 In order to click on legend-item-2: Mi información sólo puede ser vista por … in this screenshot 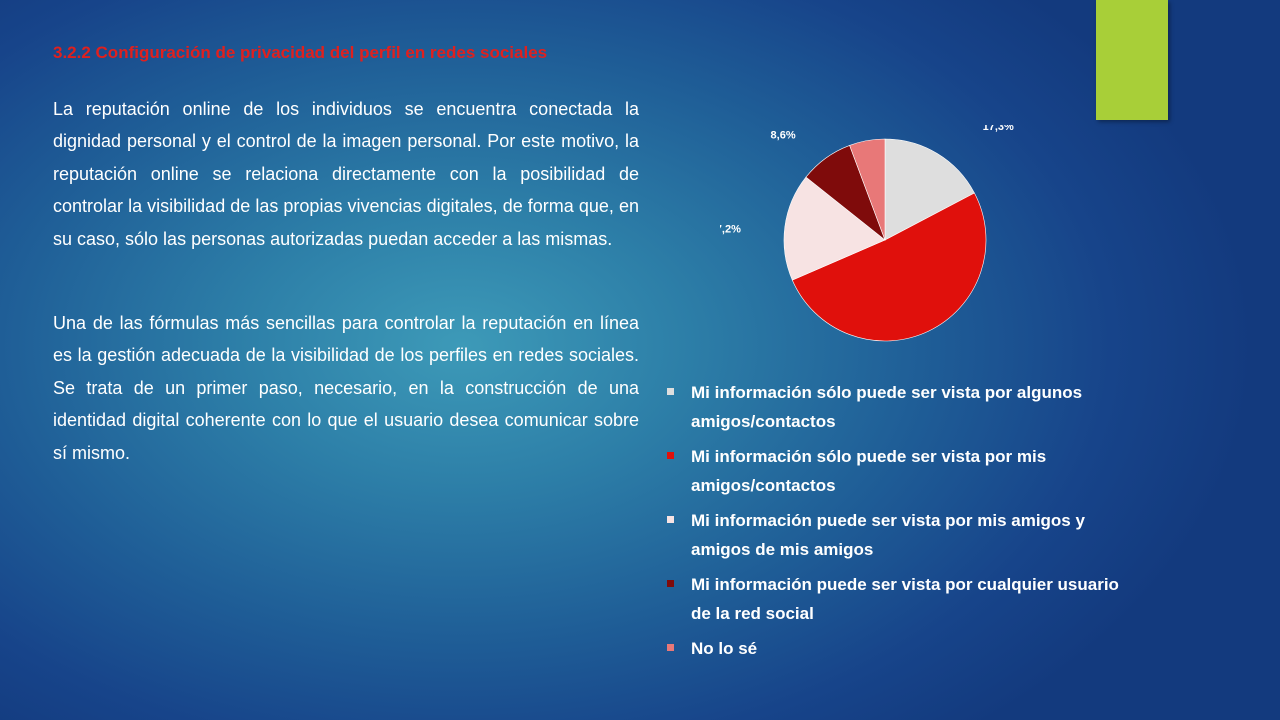, I will do `click(899, 471)`.